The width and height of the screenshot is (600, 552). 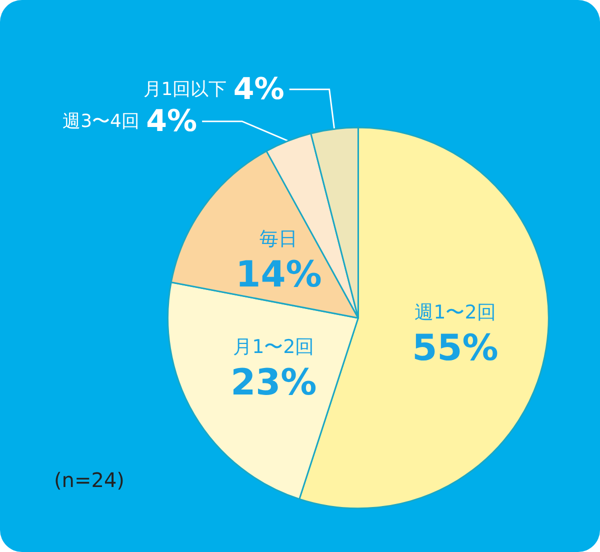 What do you see at coordinates (89, 480) in the screenshot?
I see `text: (n=24)` at bounding box center [89, 480].